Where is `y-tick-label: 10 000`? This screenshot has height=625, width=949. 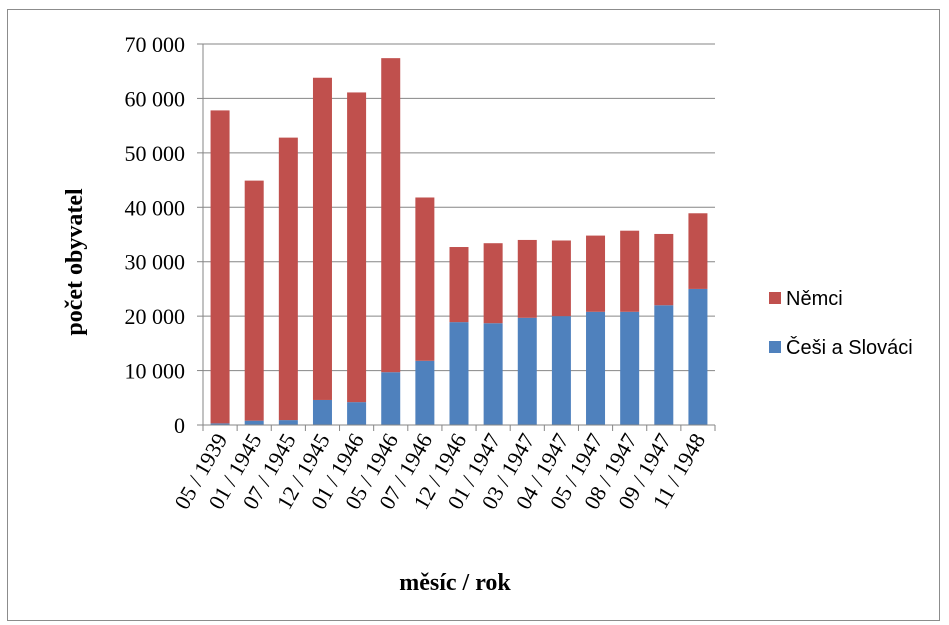
y-tick-label: 10 000 is located at coordinates (155, 371).